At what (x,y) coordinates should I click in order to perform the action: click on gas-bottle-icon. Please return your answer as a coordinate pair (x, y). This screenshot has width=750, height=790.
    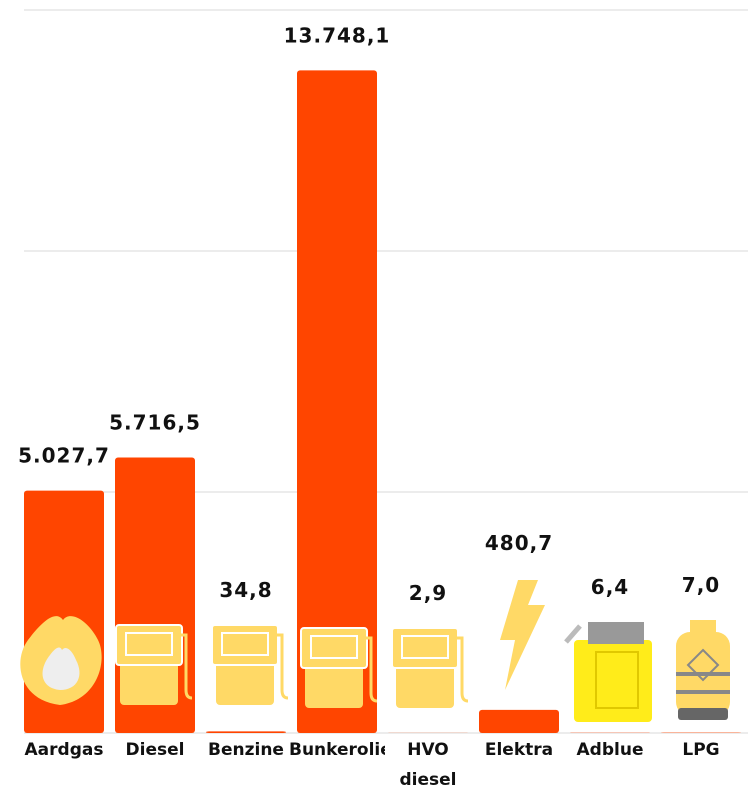
    Looking at the image, I should click on (703, 670).